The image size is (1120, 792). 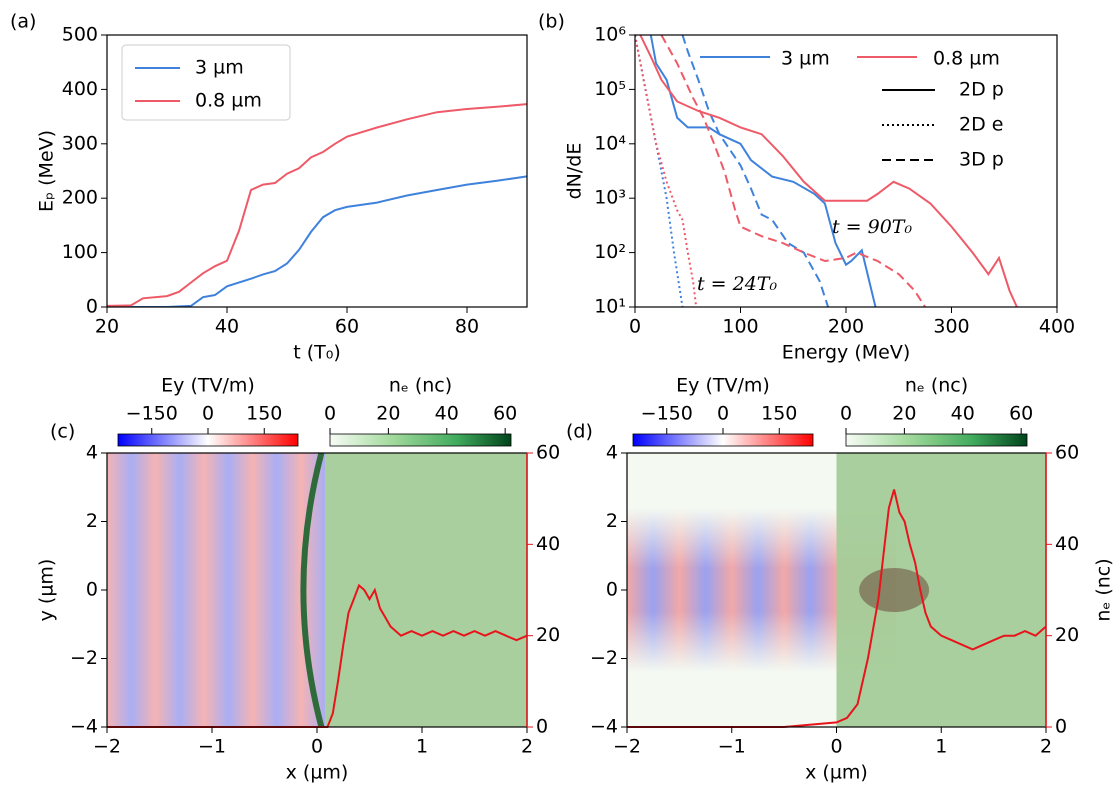 What do you see at coordinates (426, 590) in the screenshot?
I see `plasma` at bounding box center [426, 590].